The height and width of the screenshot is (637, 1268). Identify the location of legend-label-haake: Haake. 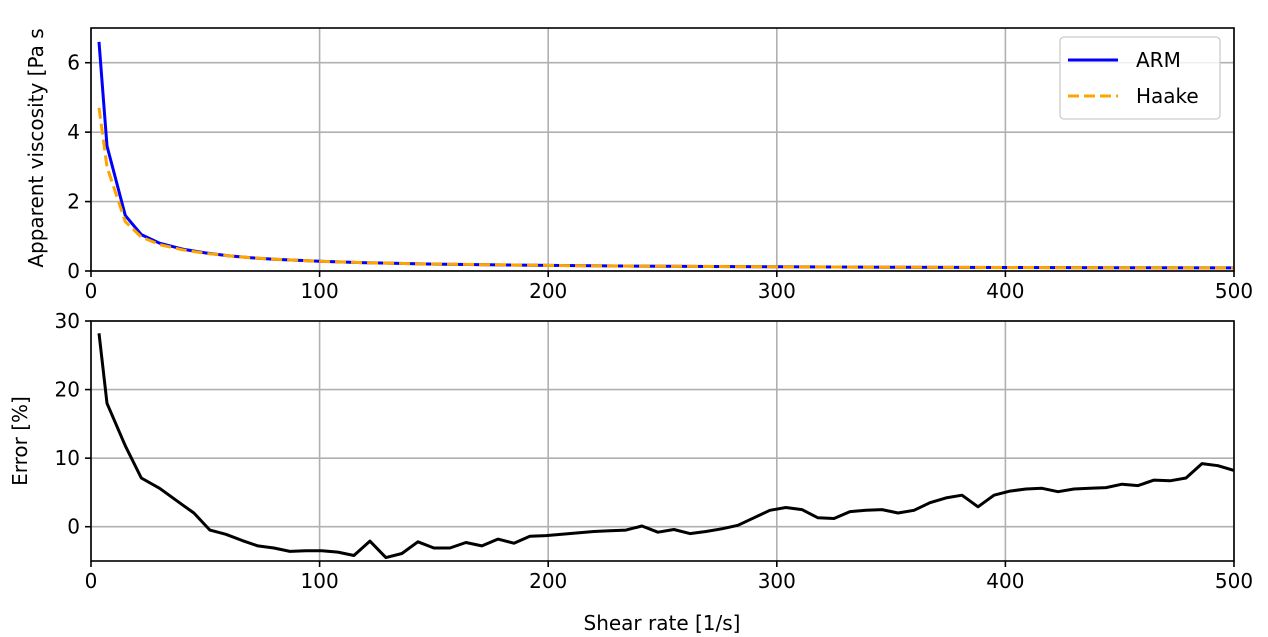
(1167, 96).